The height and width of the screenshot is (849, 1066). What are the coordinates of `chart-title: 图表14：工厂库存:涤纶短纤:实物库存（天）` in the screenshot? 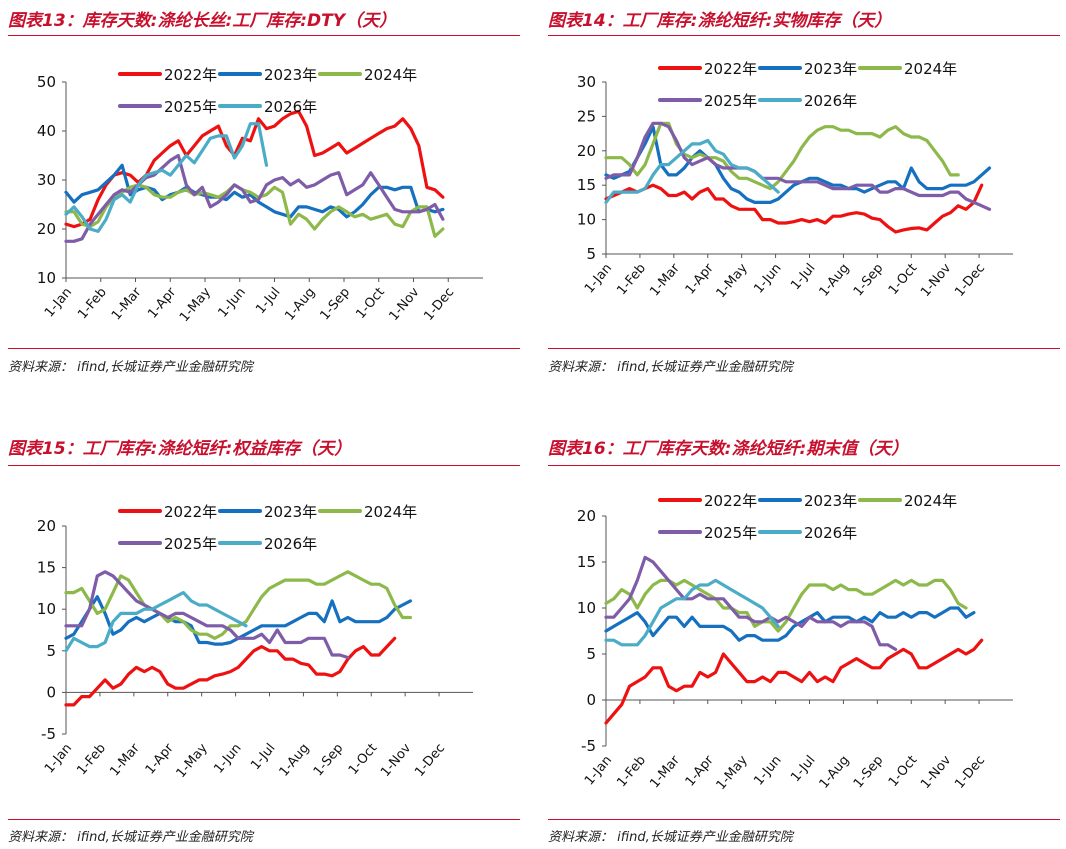 It's located at (720, 21).